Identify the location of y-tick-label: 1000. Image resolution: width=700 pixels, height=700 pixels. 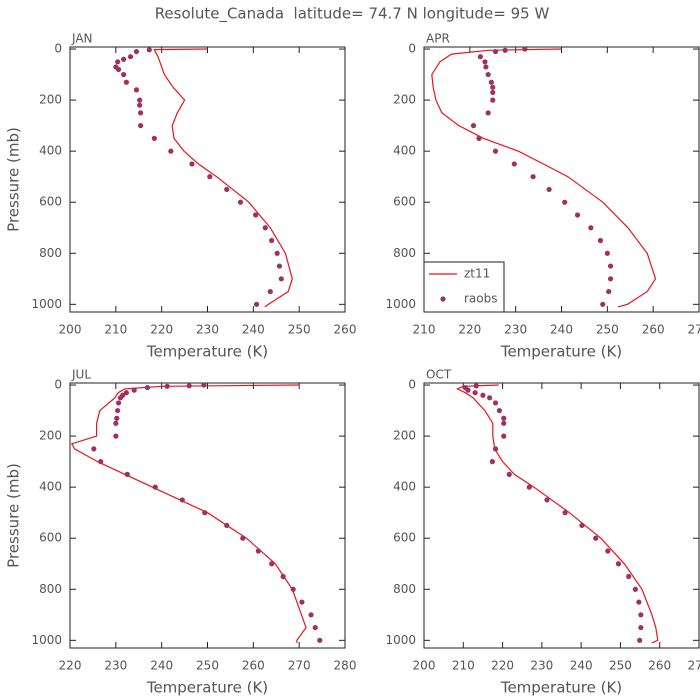
(46, 640).